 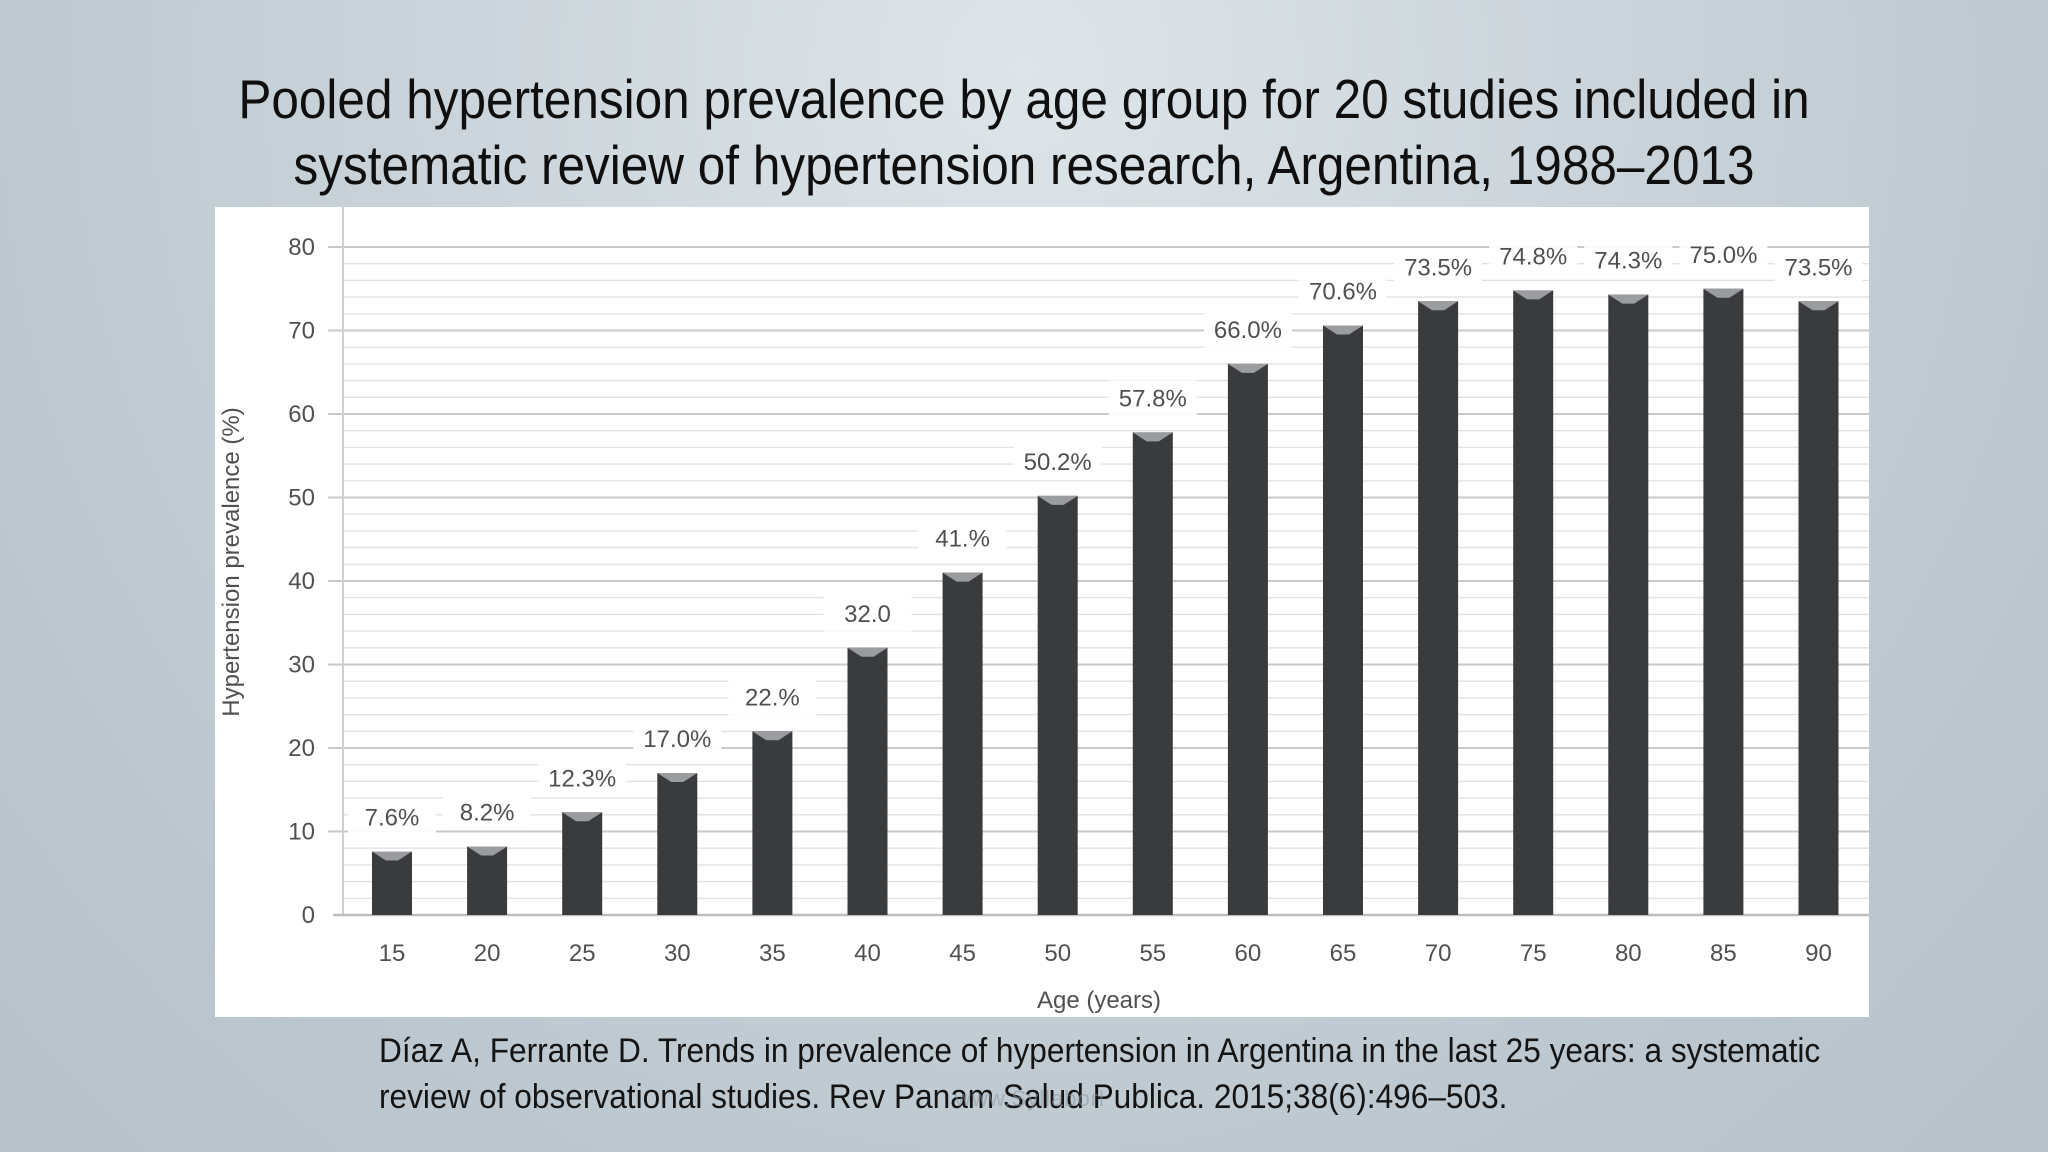 I want to click on data-label-text: 74.3%, so click(x=1628, y=261).